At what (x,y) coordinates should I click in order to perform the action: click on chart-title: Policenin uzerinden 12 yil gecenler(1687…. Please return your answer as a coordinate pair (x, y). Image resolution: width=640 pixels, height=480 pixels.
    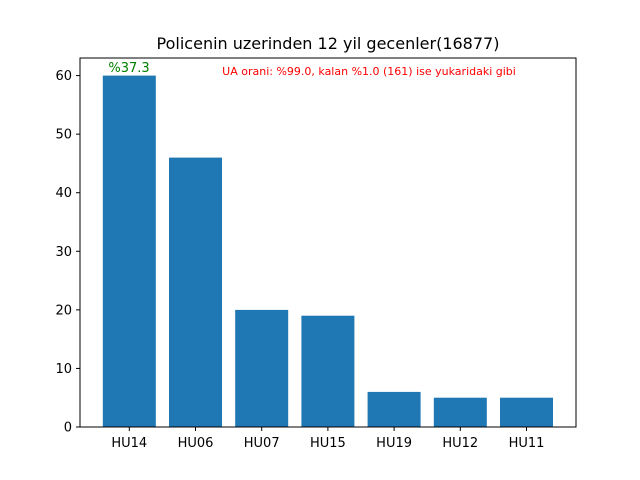
    Looking at the image, I should click on (328, 43).